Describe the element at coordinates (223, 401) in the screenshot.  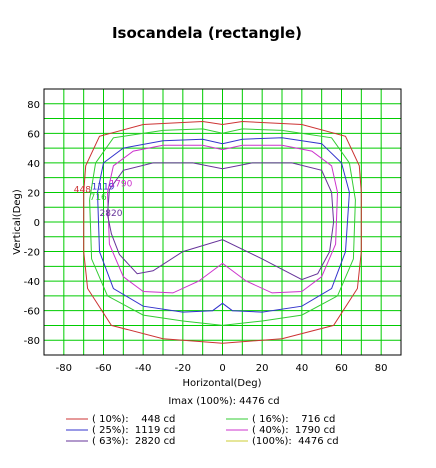
I see `imax-text: Imax (100%): 4476 cd` at that location.